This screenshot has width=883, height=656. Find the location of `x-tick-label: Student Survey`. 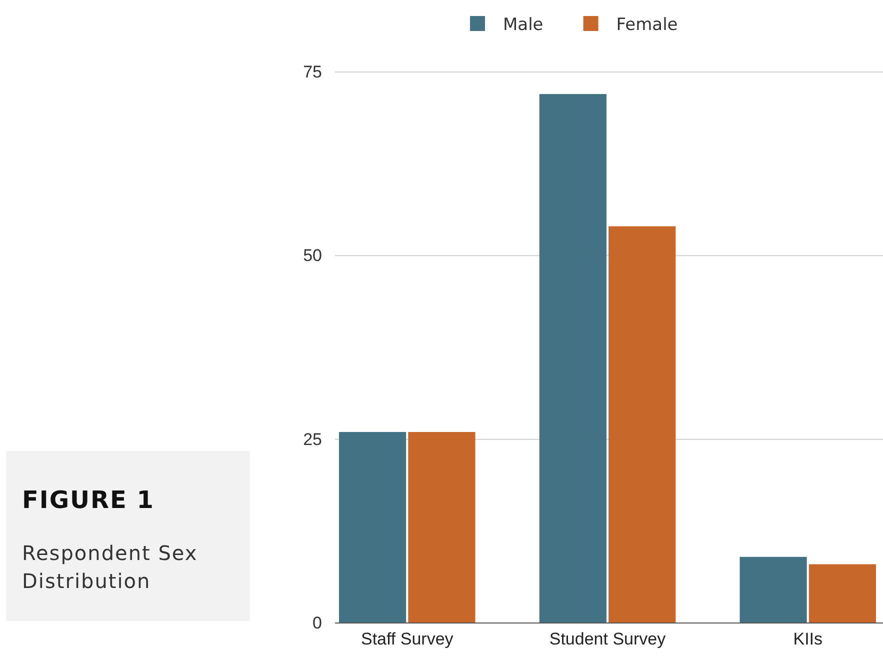

x-tick-label: Student Survey is located at coordinates (607, 639).